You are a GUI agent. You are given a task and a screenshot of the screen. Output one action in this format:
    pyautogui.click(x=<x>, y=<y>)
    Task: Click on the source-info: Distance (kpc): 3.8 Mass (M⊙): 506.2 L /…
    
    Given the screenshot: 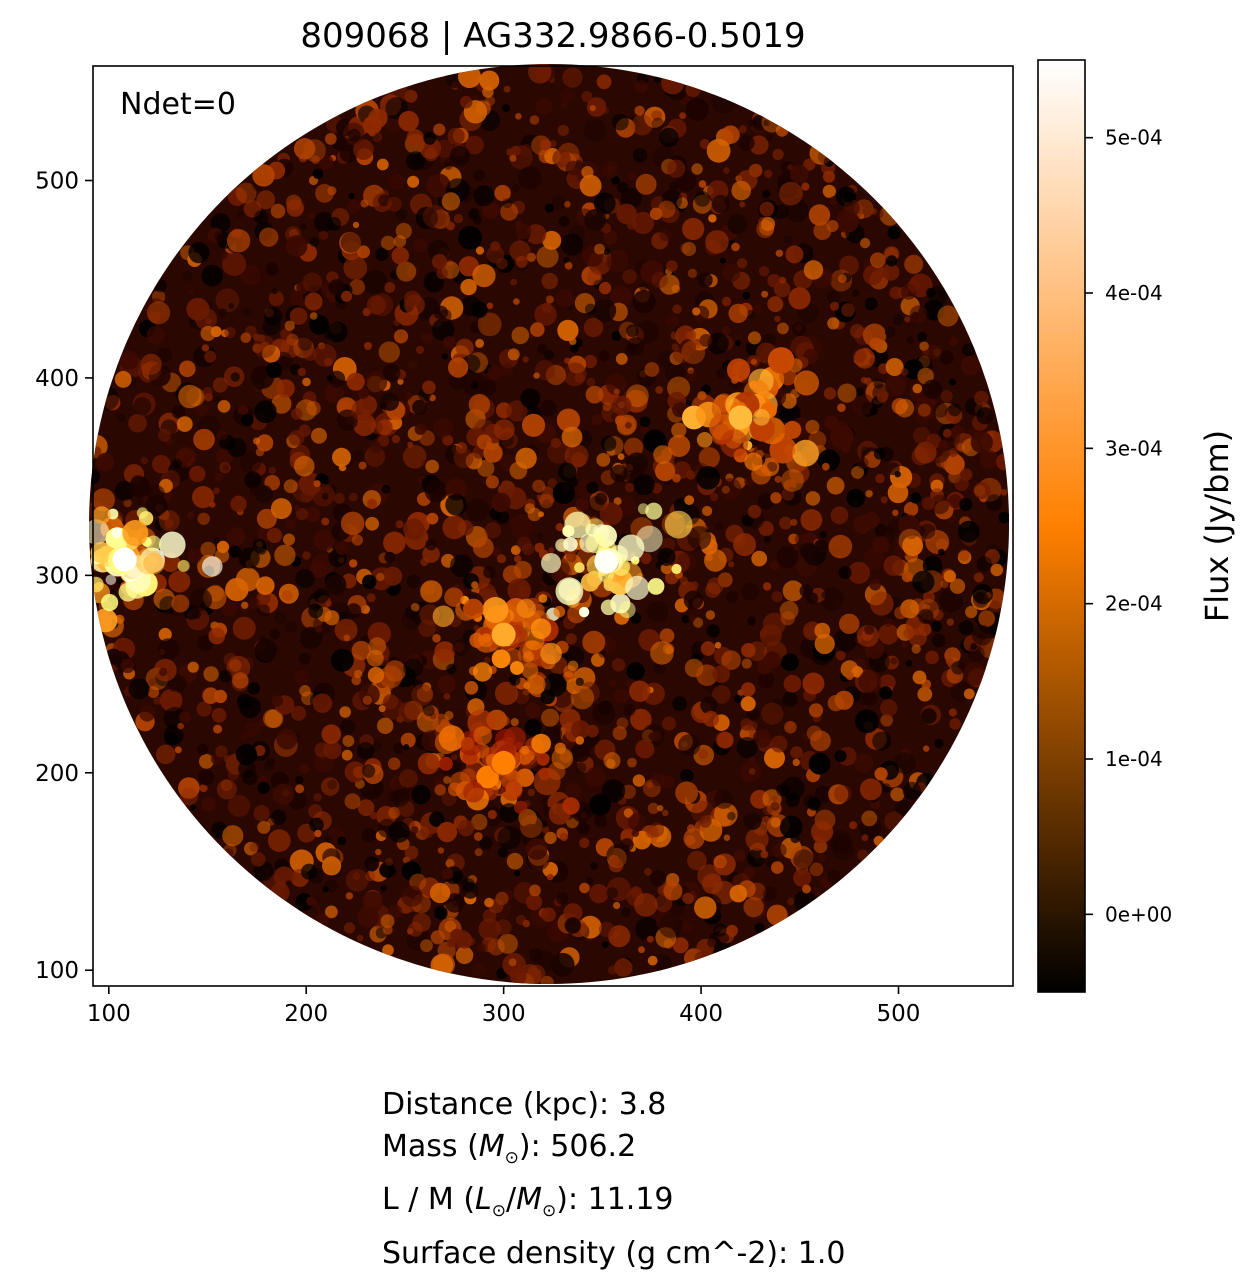 What is the action you would take?
    pyautogui.click(x=613, y=1179)
    